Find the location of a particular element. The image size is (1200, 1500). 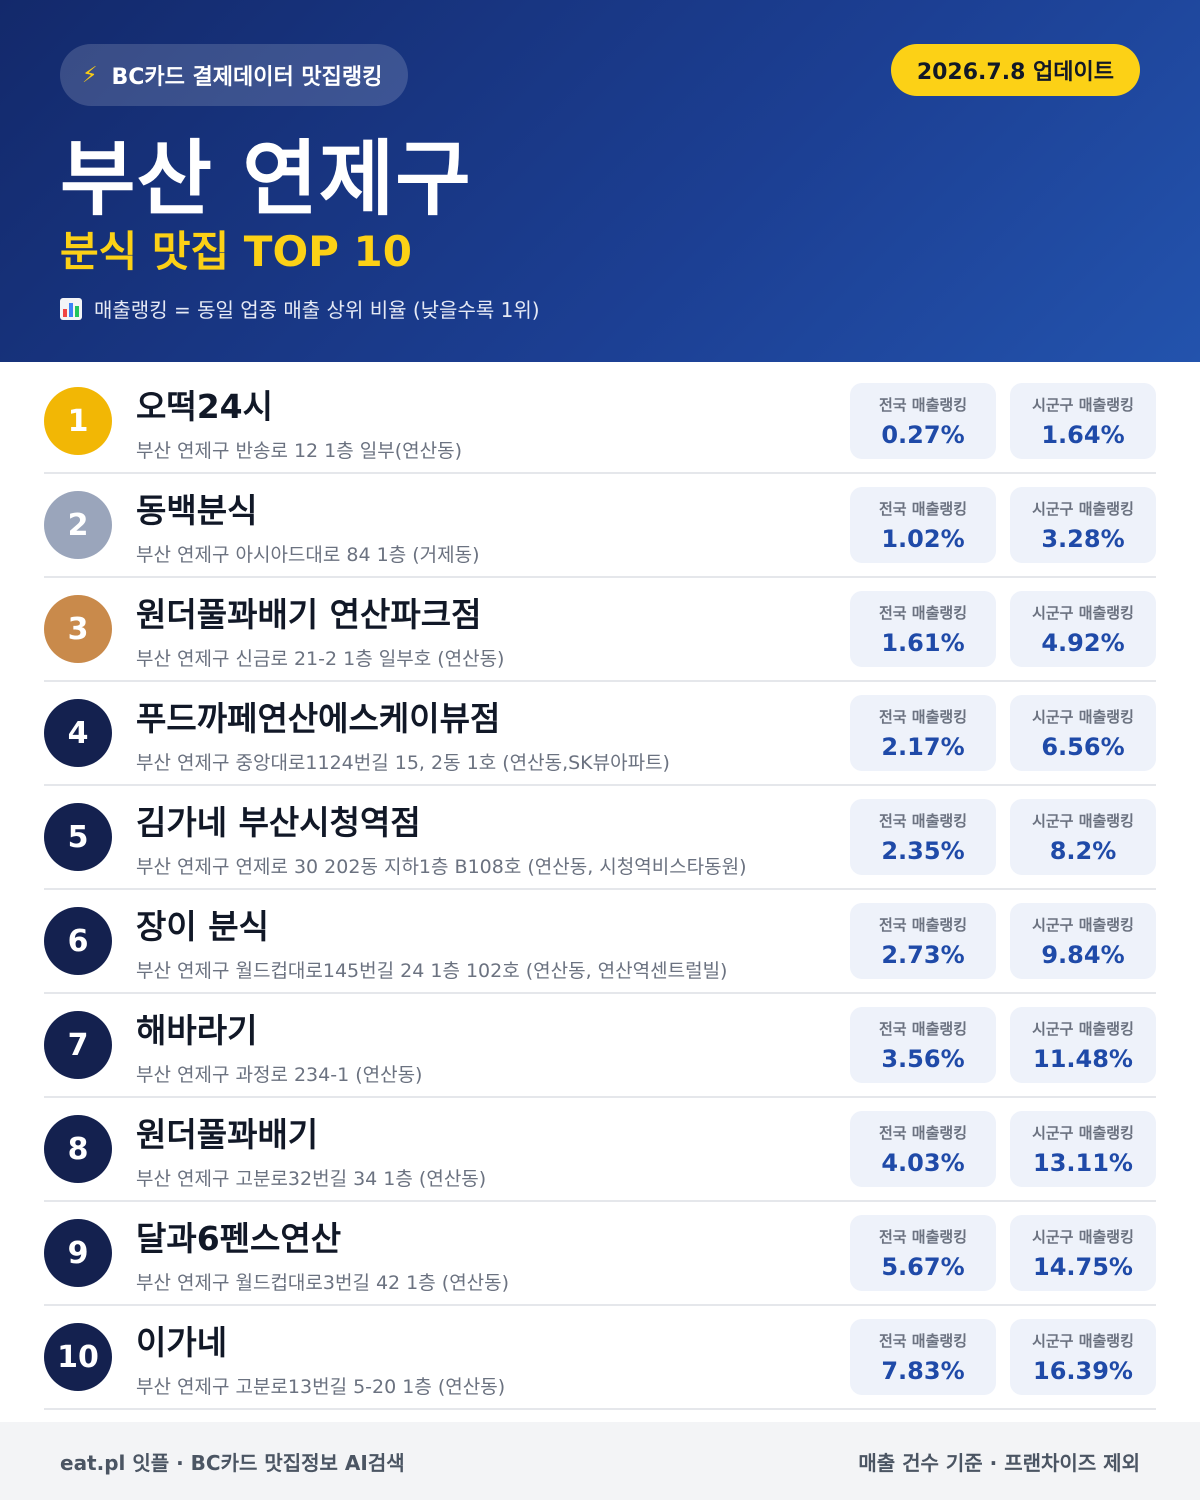

rank-badge: 6 is located at coordinates (78, 941).